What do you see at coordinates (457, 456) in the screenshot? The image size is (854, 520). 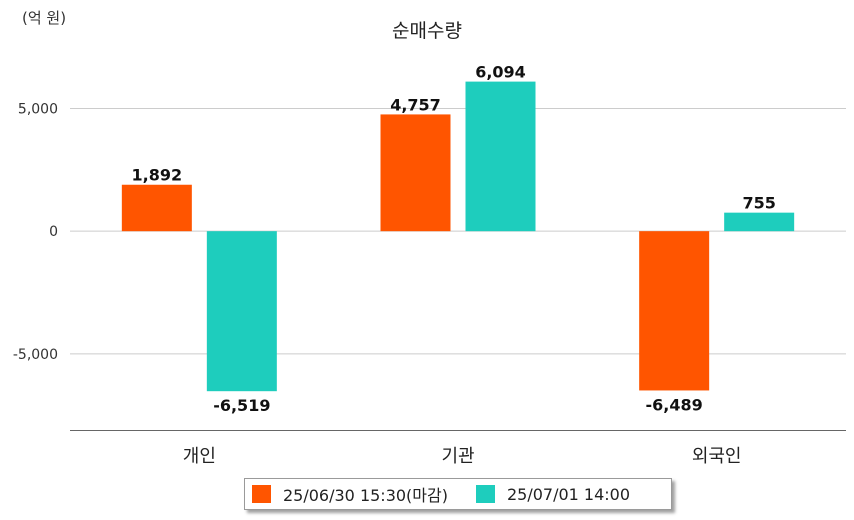 I see `x-tick-label: 기관` at bounding box center [457, 456].